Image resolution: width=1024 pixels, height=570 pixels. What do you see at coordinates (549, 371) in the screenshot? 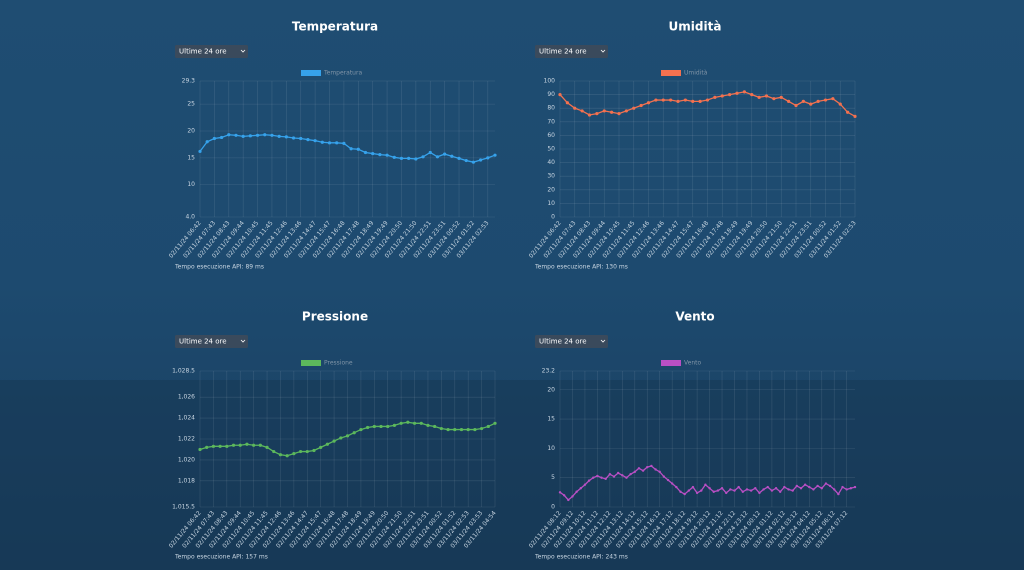
I see `y-tick-label: 23.2` at bounding box center [549, 371].